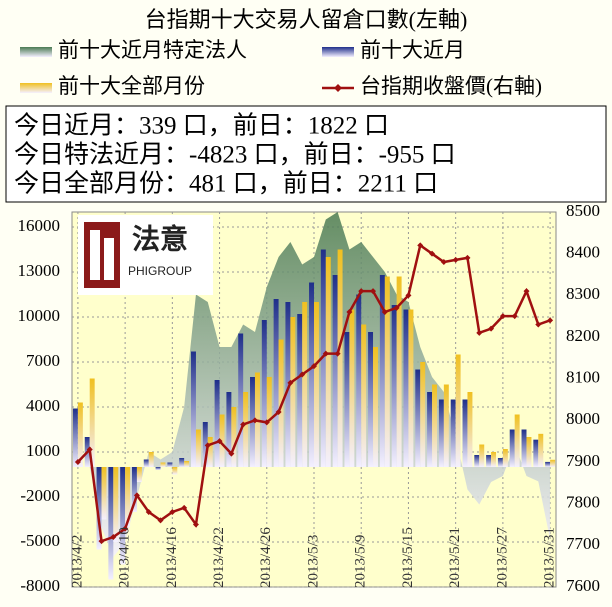 The width and height of the screenshot is (612, 607). Describe the element at coordinates (39, 225) in the screenshot. I see `y-tick-label: 16000` at that location.